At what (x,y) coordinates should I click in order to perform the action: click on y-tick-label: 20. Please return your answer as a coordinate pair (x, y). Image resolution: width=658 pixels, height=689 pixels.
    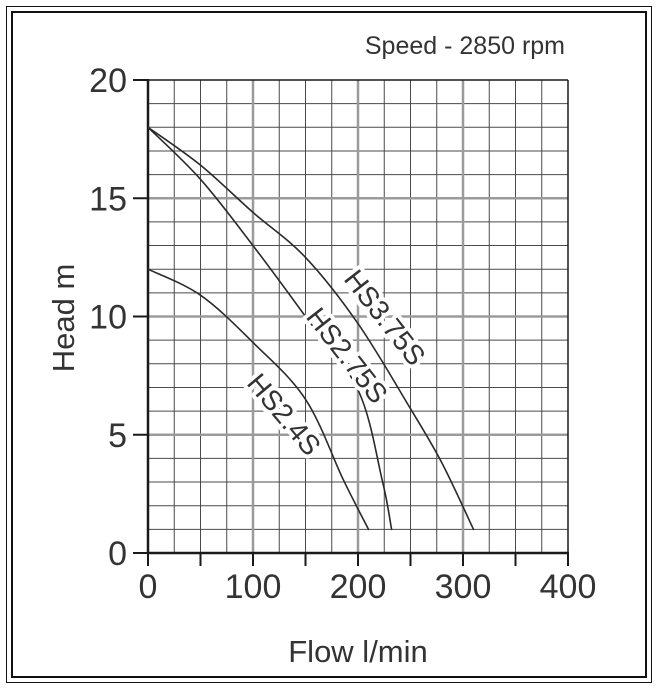
    Looking at the image, I should click on (108, 81).